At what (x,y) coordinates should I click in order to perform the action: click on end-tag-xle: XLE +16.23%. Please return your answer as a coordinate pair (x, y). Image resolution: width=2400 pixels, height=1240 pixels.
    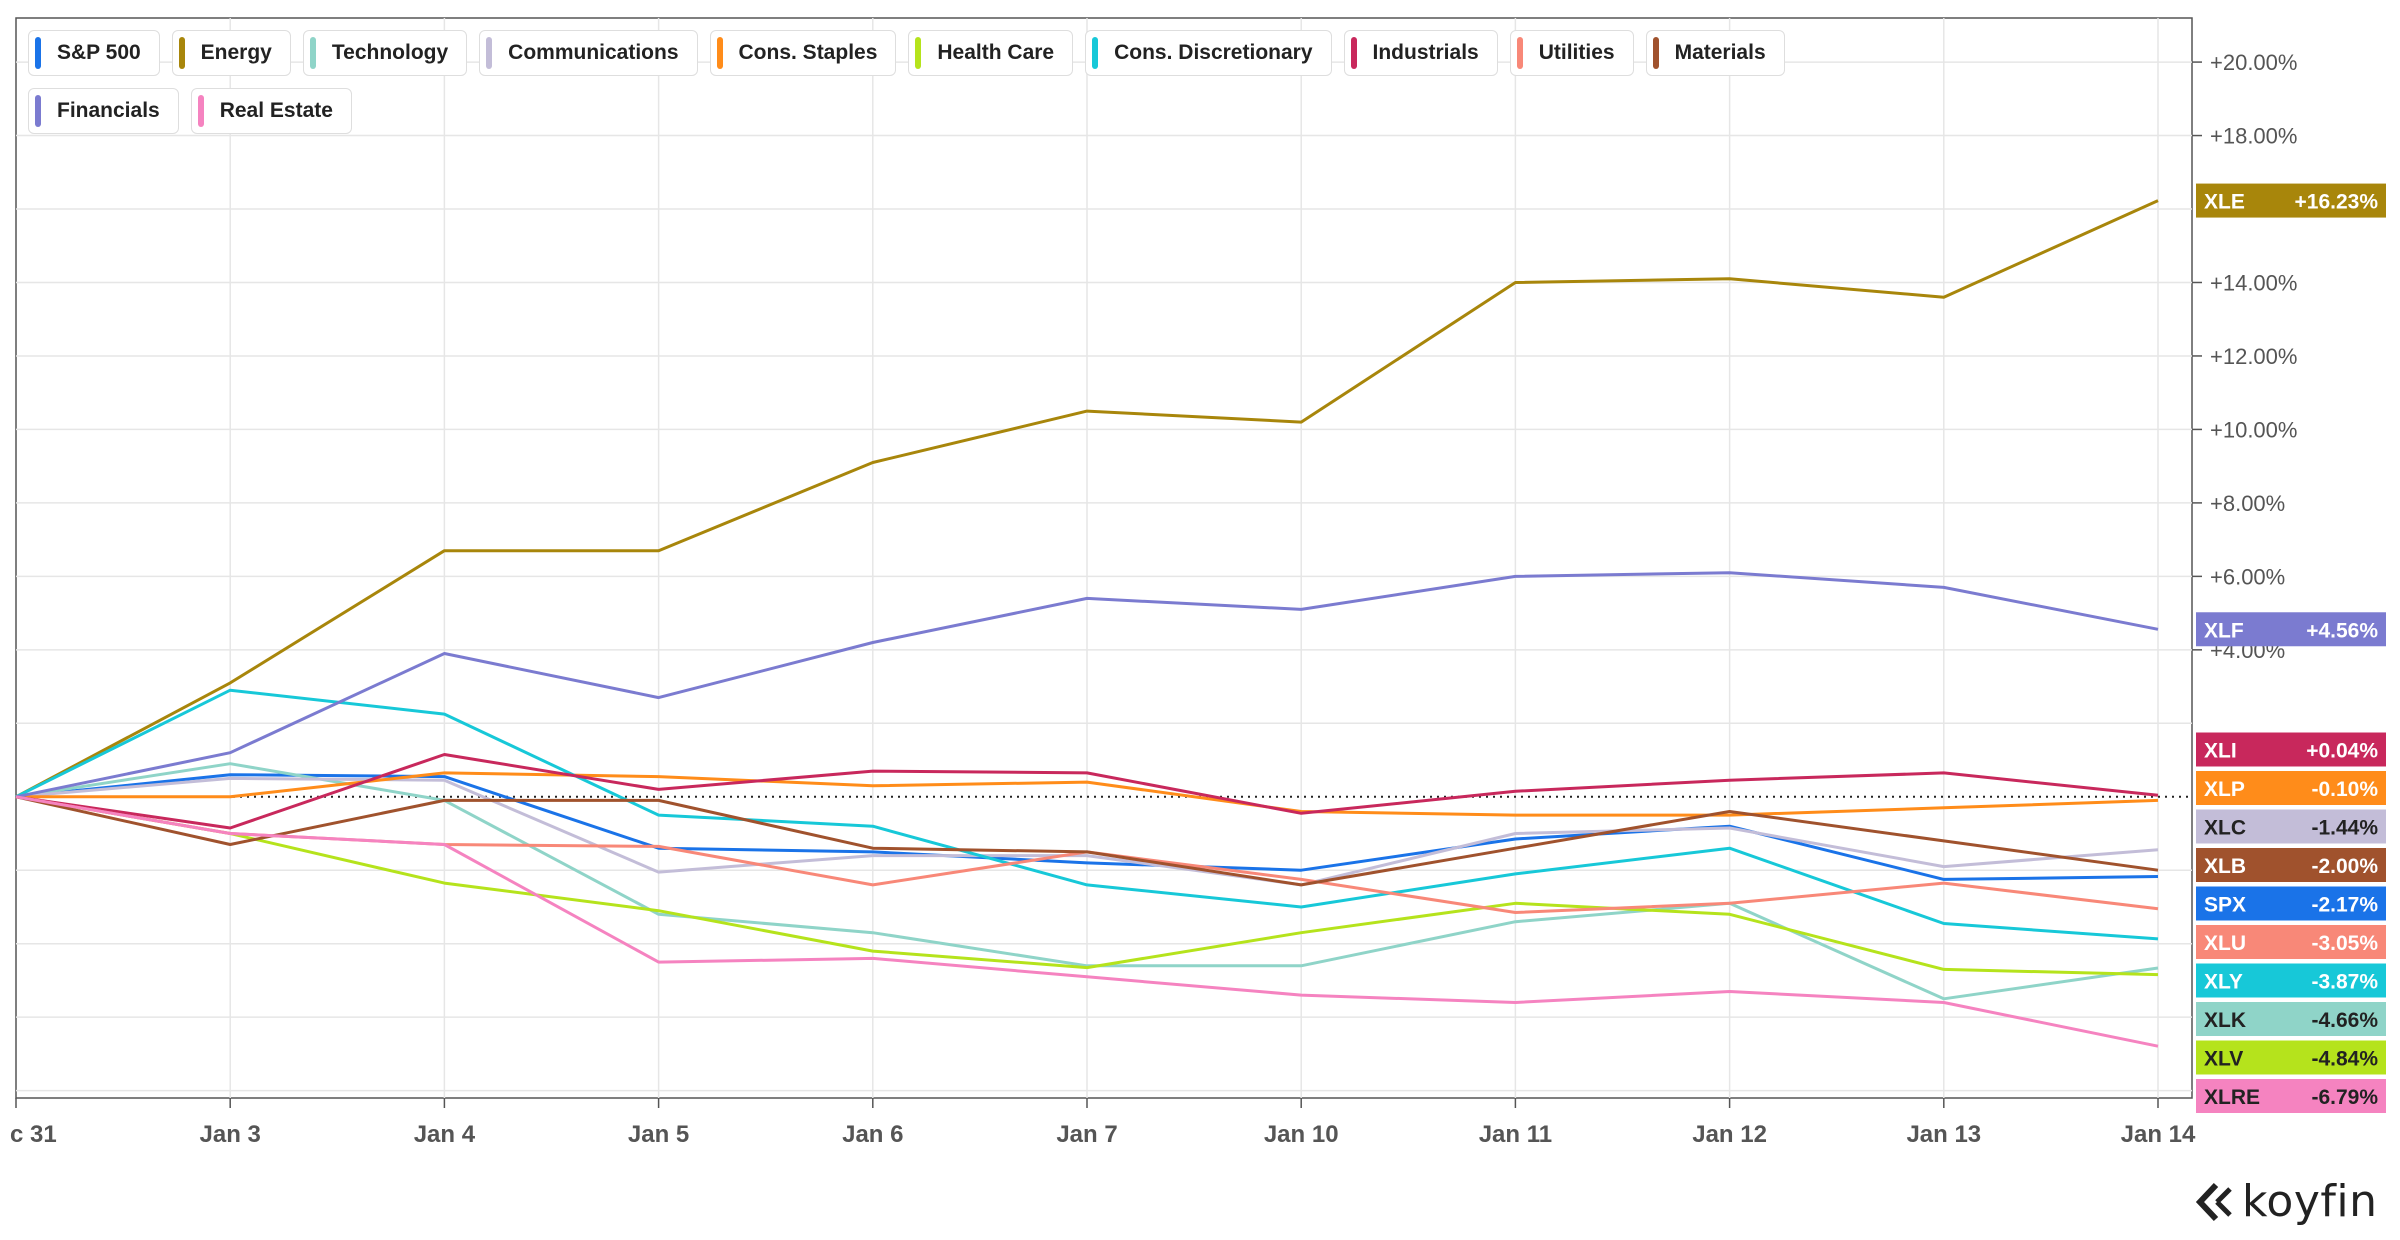
    Looking at the image, I should click on (2291, 200).